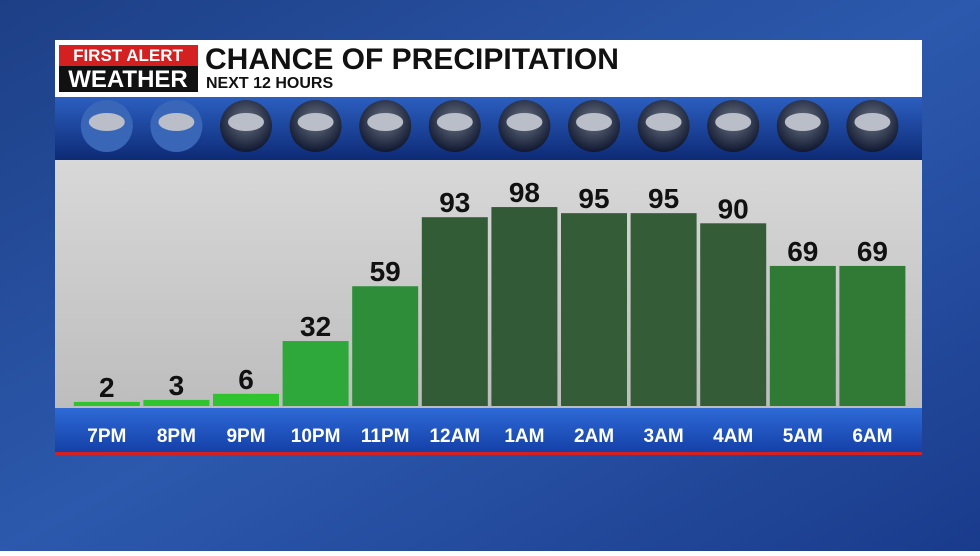 Image resolution: width=980 pixels, height=556 pixels. I want to click on value-label: 3, so click(177, 385).